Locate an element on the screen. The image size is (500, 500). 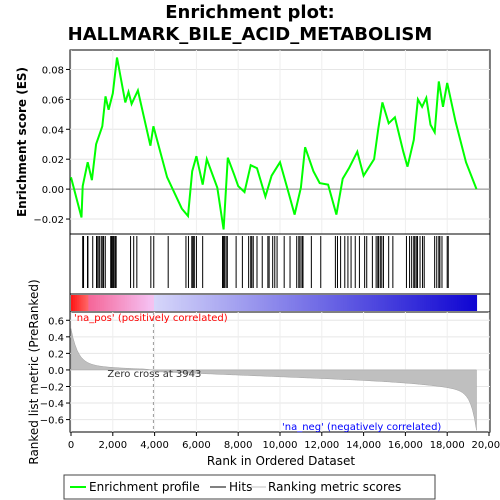
x-tick-label: 20,000 is located at coordinates (486, 445).